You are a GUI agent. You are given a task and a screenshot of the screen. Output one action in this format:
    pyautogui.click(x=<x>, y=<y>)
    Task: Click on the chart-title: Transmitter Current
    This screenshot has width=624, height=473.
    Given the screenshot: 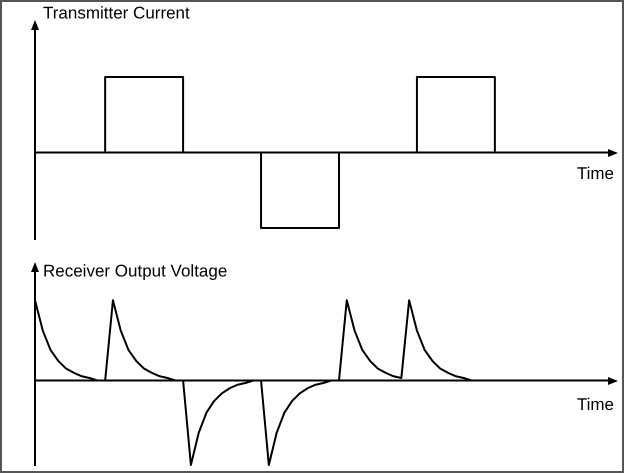 What is the action you would take?
    pyautogui.click(x=116, y=13)
    